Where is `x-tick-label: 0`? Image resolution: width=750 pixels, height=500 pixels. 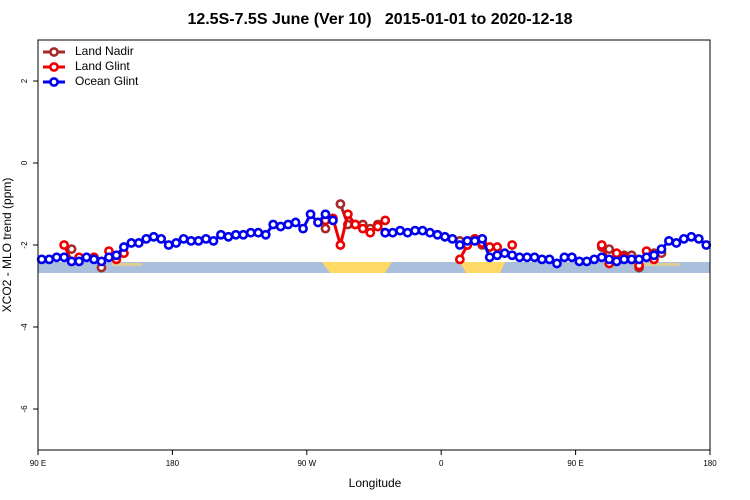
x-tick-label: 0 is located at coordinates (441, 463).